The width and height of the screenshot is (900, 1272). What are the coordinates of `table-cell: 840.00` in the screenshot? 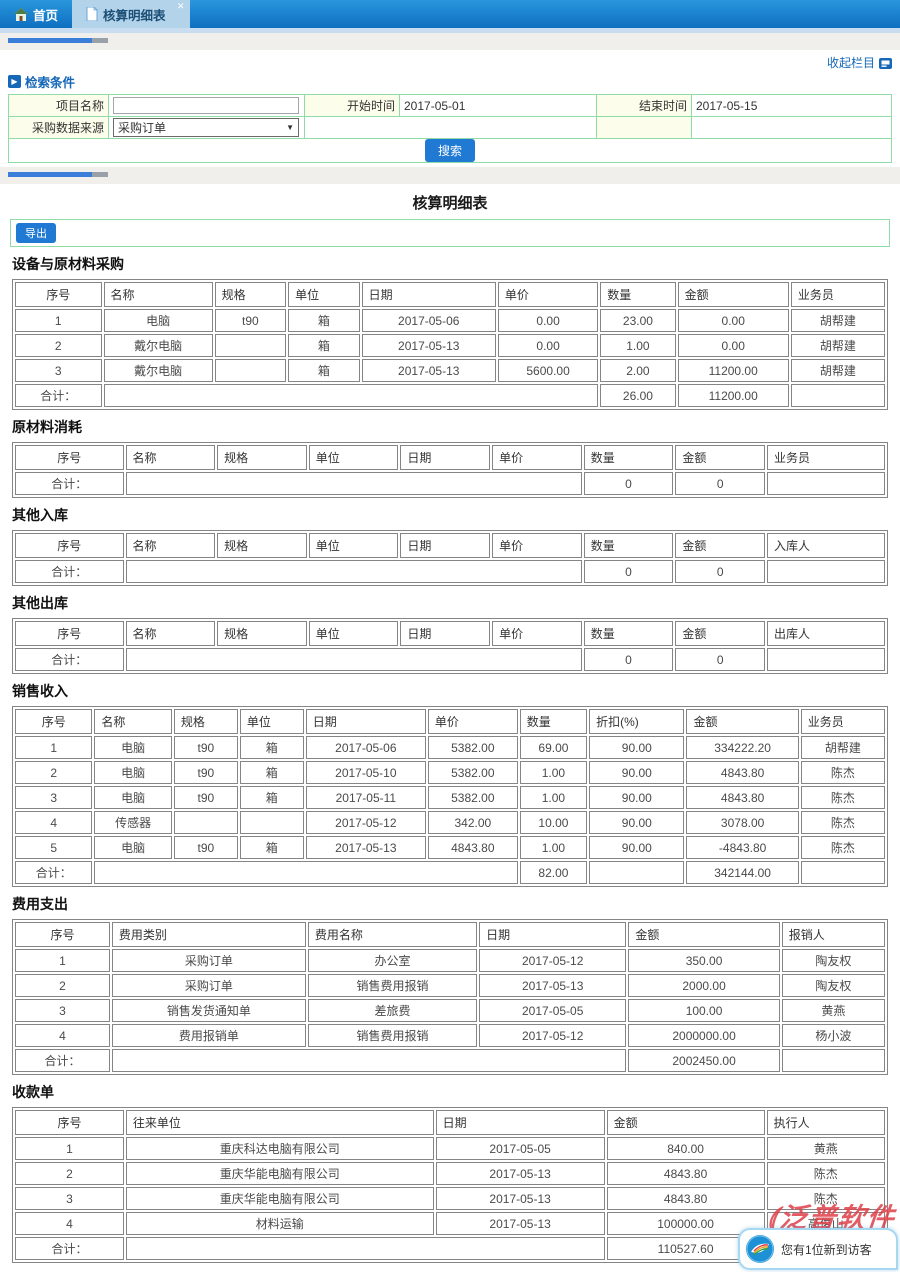 It's located at (685, 1148).